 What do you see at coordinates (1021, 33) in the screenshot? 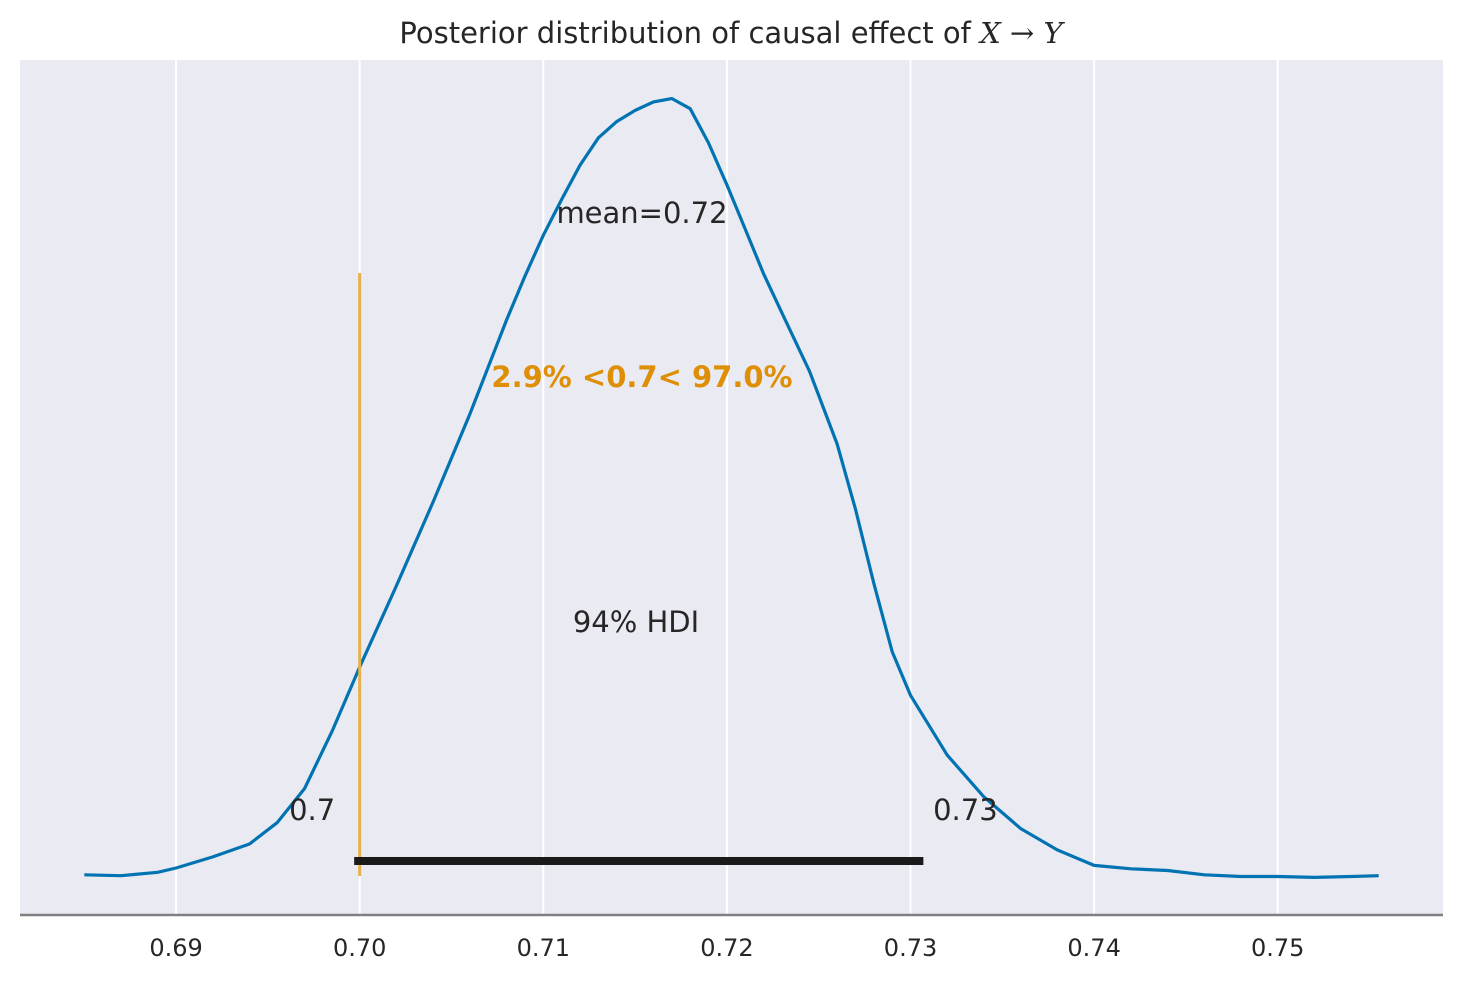
I see `chart-title-math: X → Y` at bounding box center [1021, 33].